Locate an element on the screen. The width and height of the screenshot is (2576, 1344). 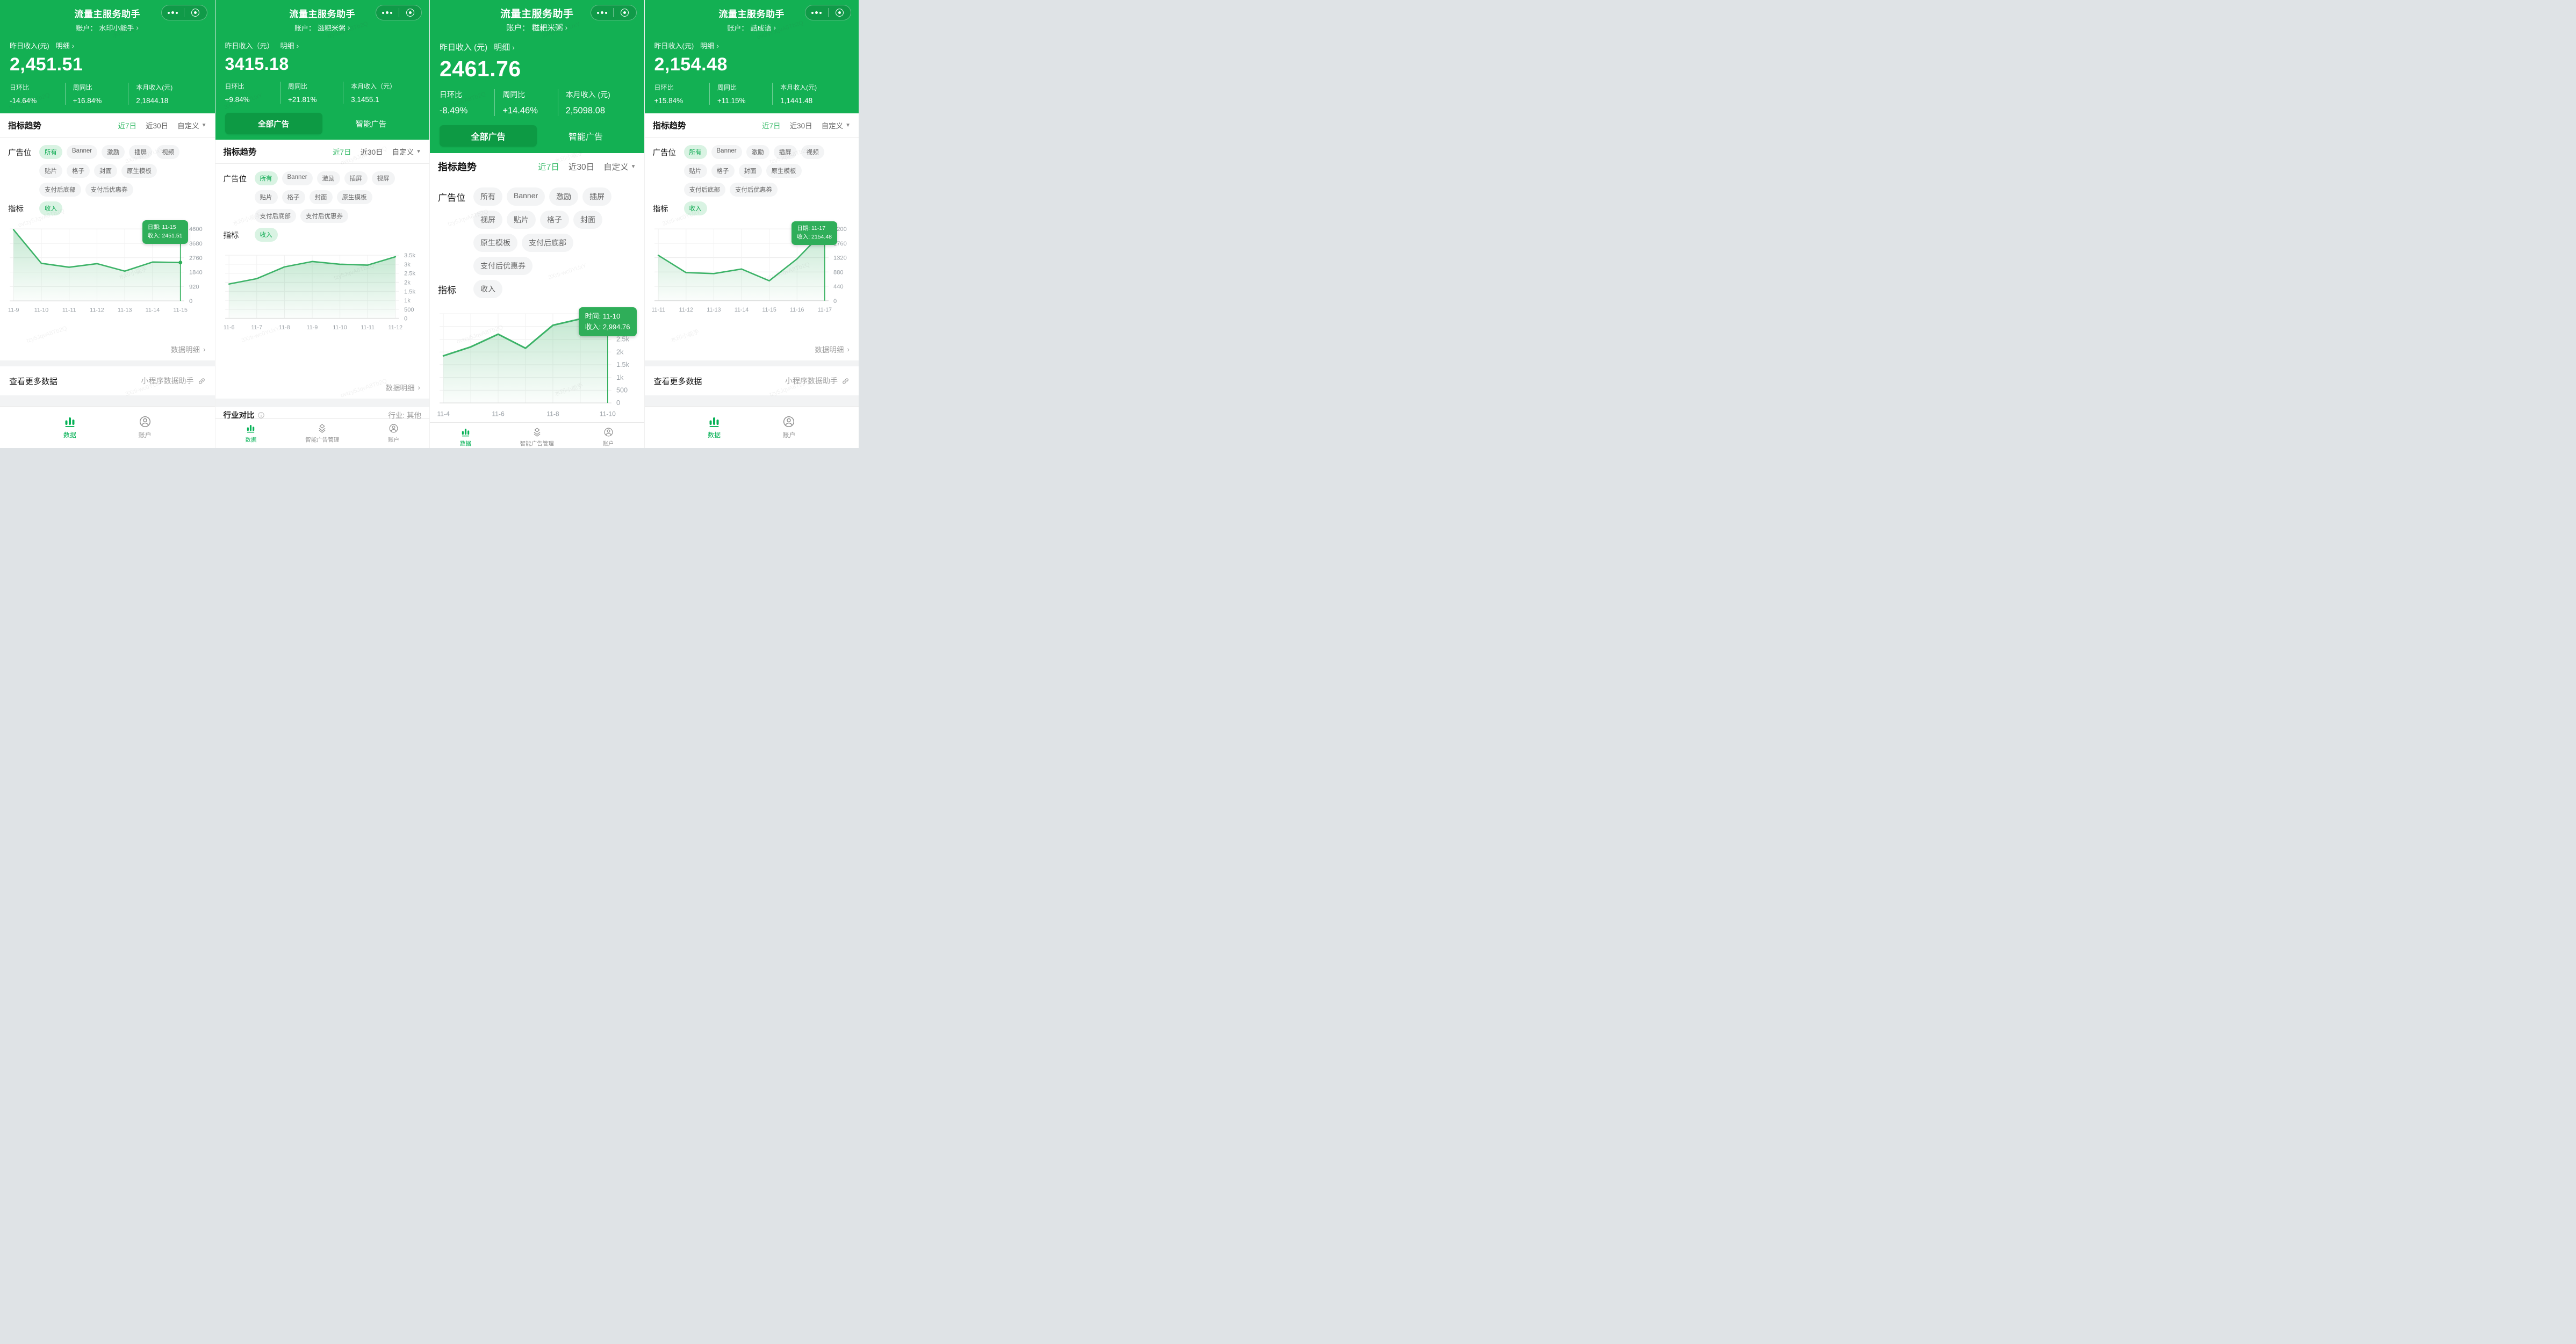
account-selector: 账户： 糍耙米粥 › is located at coordinates (537, 27).